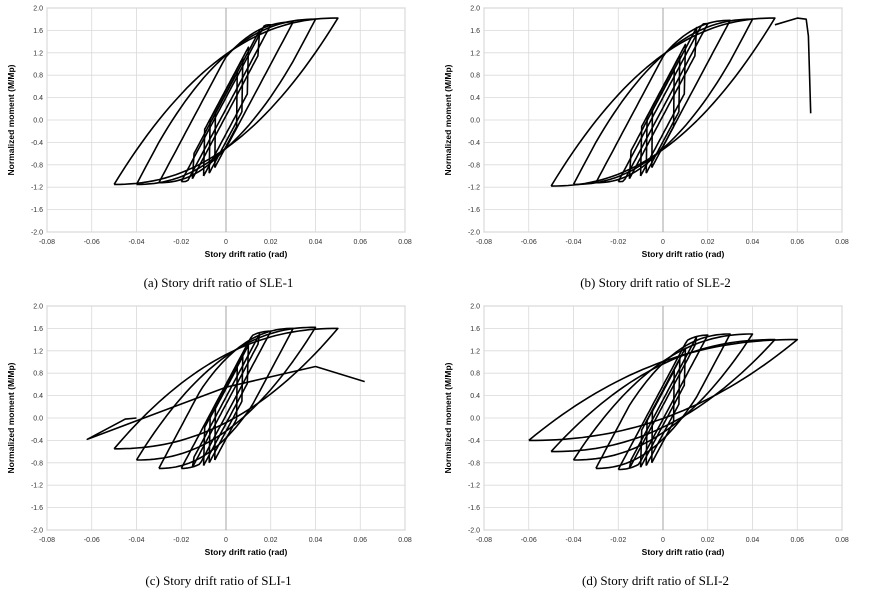 This screenshot has height=597, width=875. I want to click on chart-caption: (d) Story drift ratio of SLI-2, so click(655, 580).